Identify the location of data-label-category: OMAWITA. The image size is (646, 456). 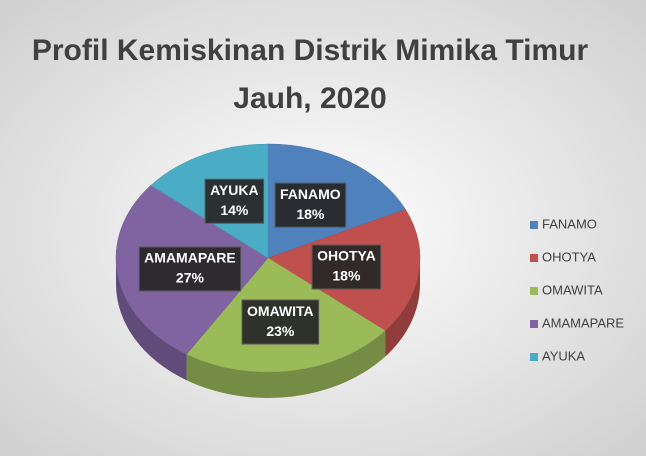
(280, 311).